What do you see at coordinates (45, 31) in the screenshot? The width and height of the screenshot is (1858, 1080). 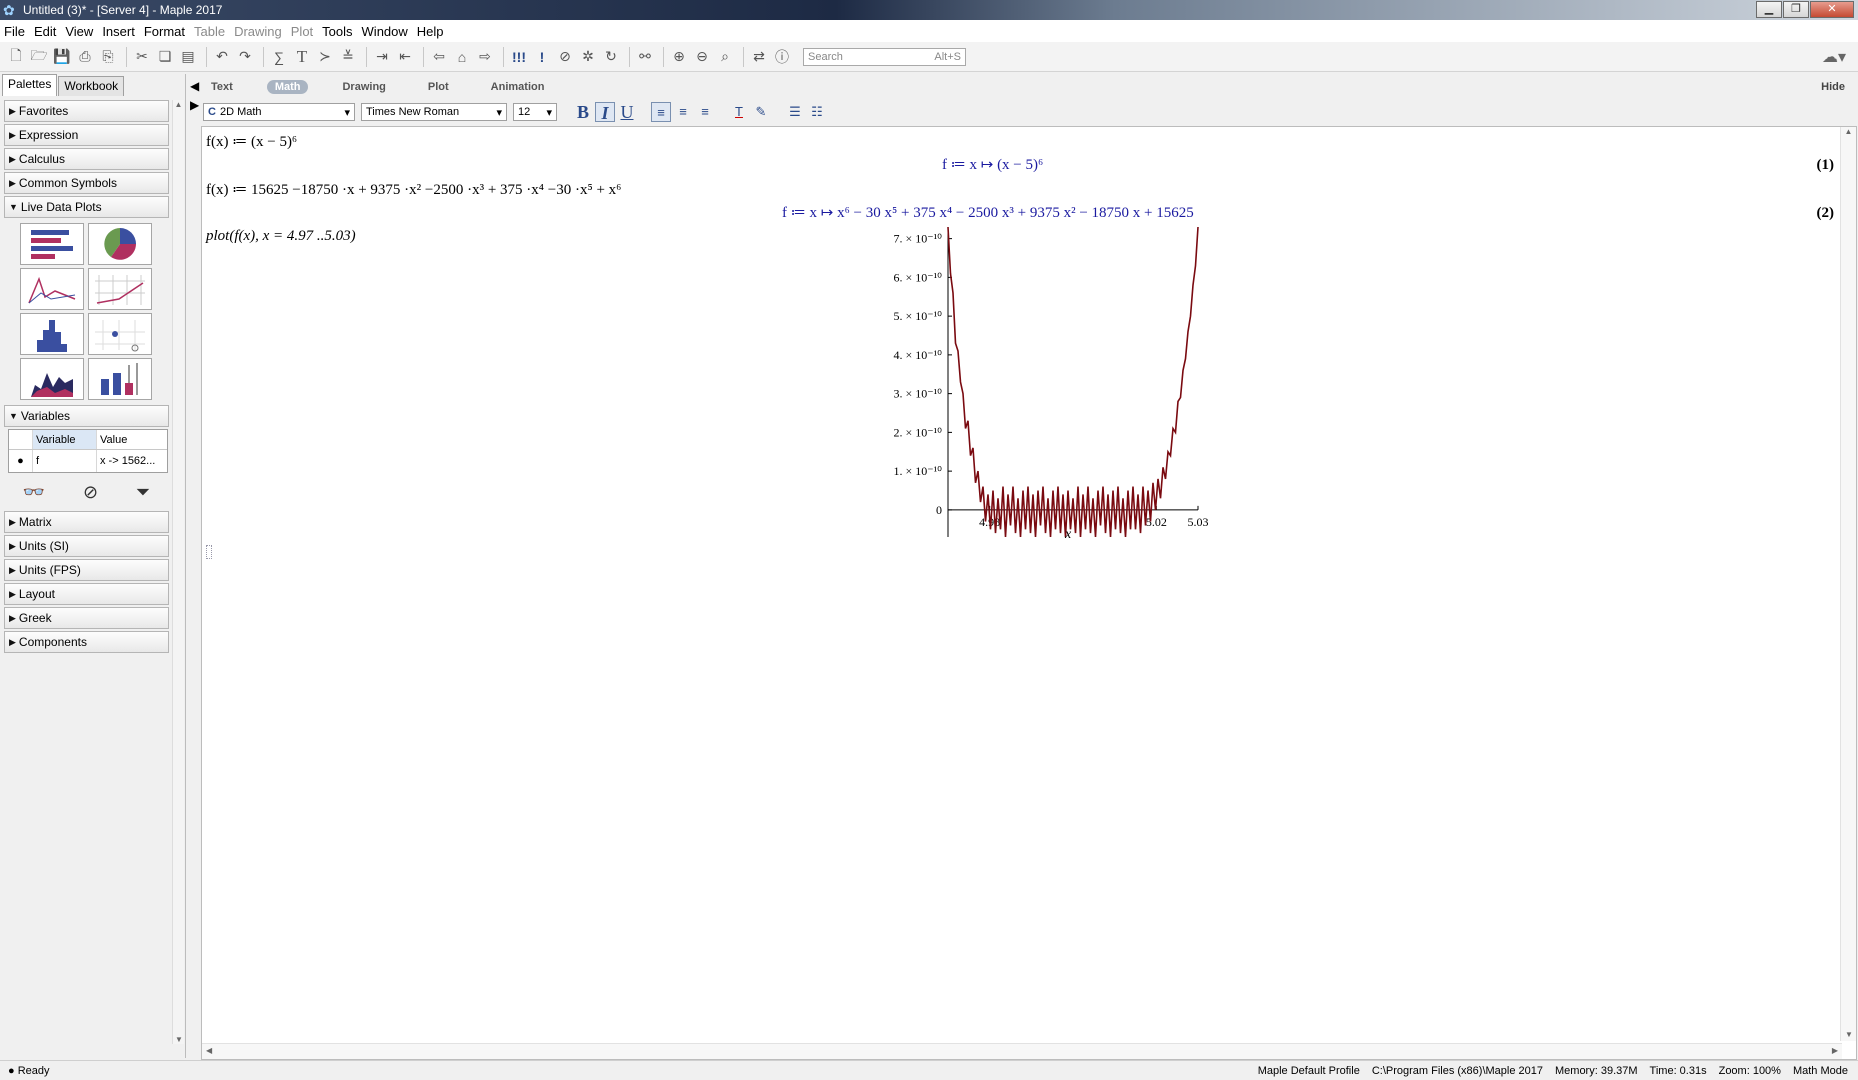 I see `menu-edit: Edit` at bounding box center [45, 31].